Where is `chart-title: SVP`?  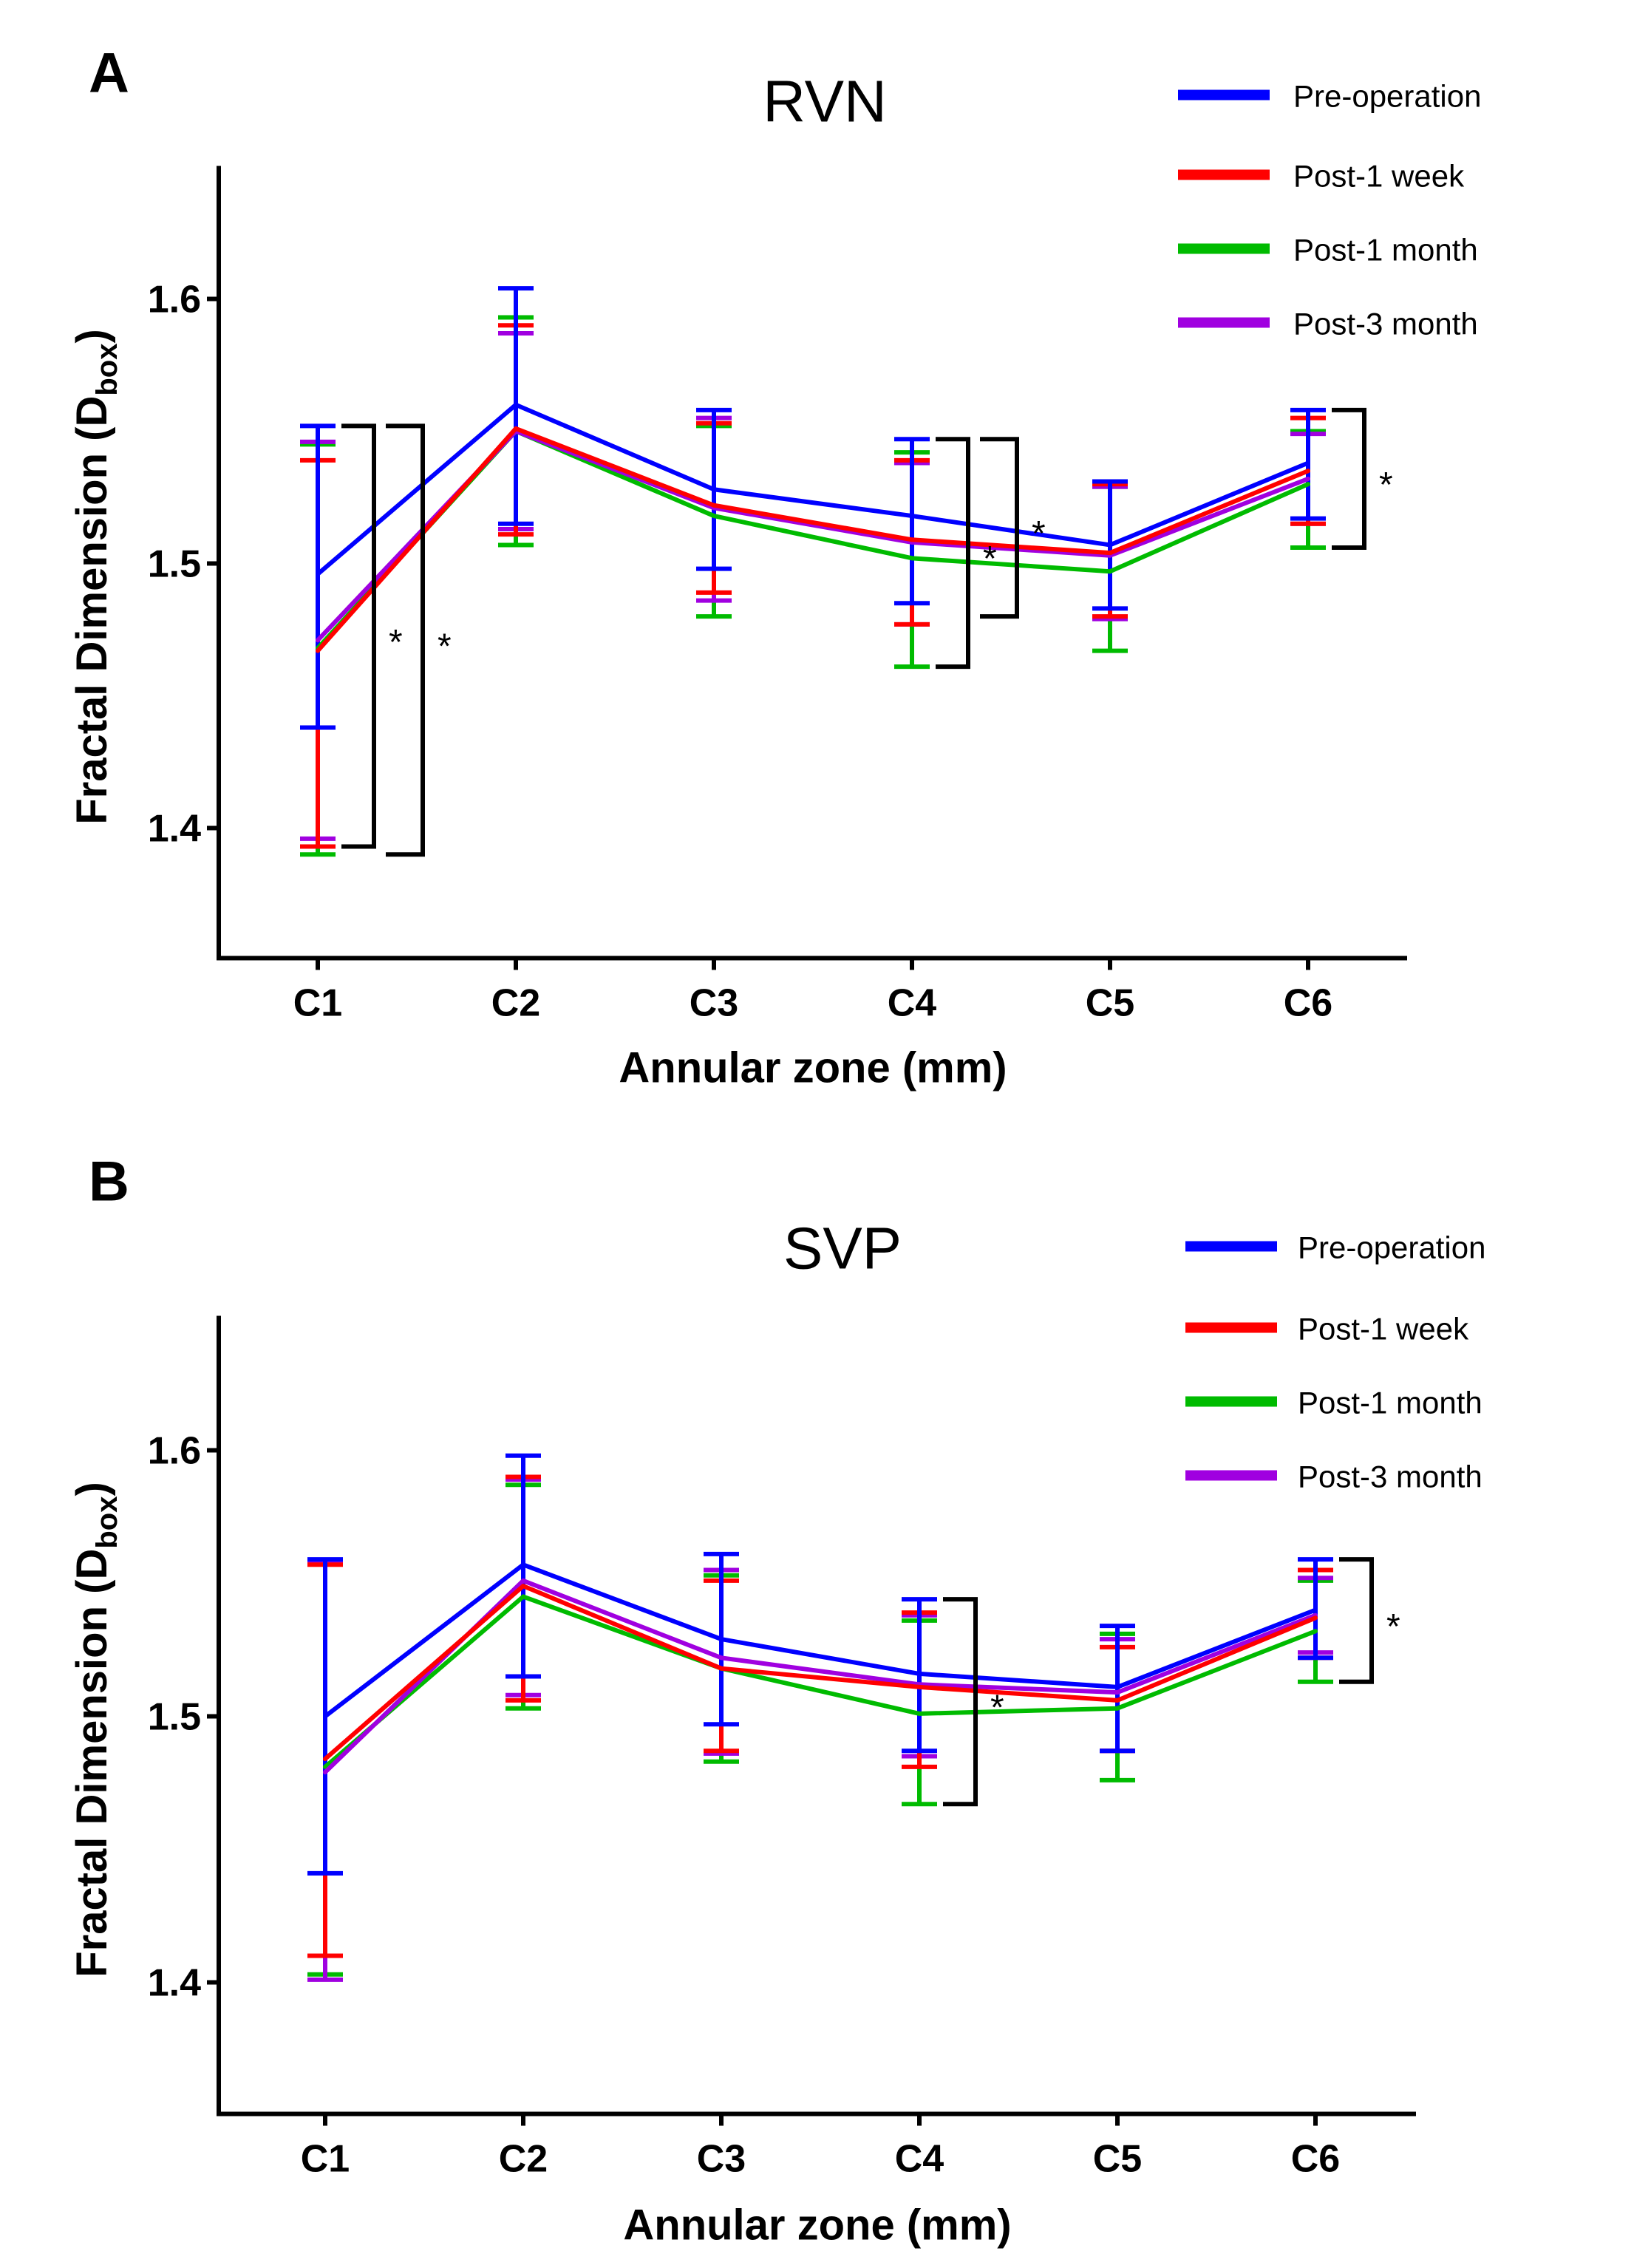 chart-title: SVP is located at coordinates (842, 1248).